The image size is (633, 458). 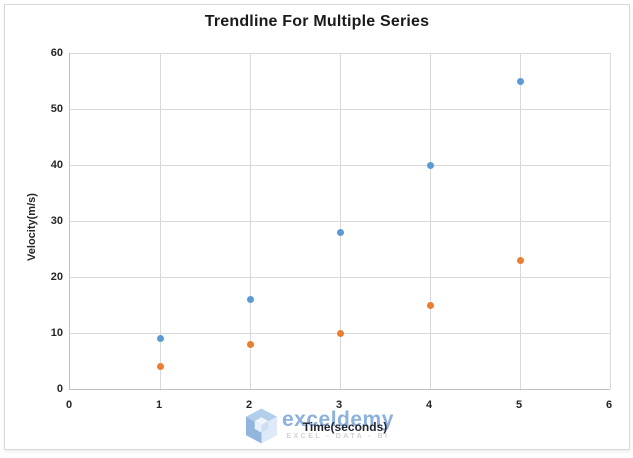 What do you see at coordinates (159, 405) in the screenshot?
I see `x-tick-label: 1` at bounding box center [159, 405].